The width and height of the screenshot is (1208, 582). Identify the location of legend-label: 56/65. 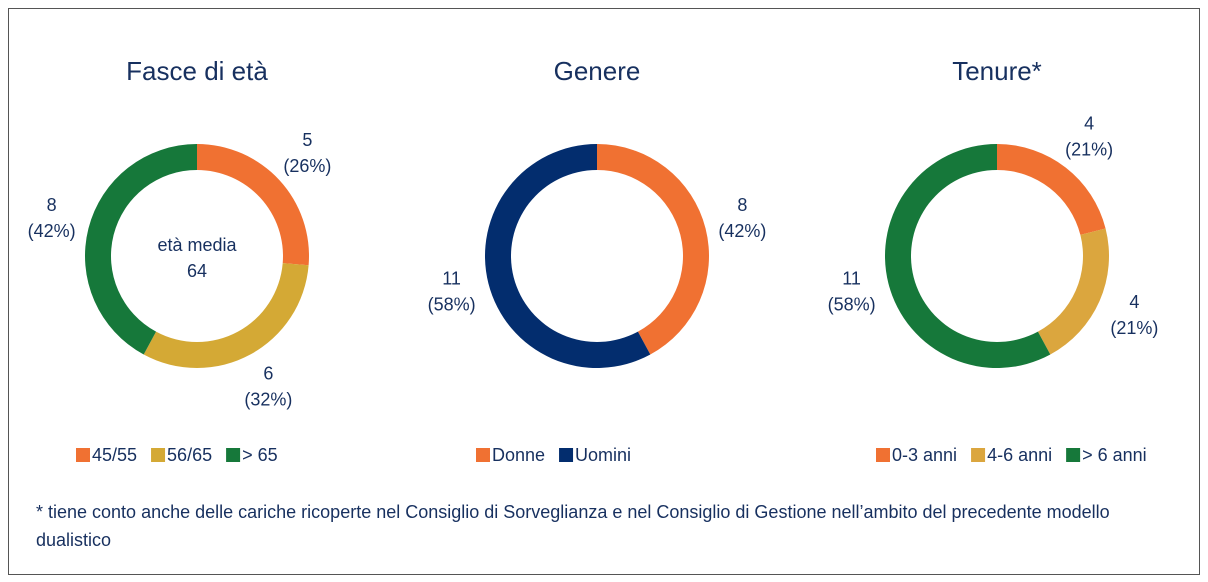
(189, 455).